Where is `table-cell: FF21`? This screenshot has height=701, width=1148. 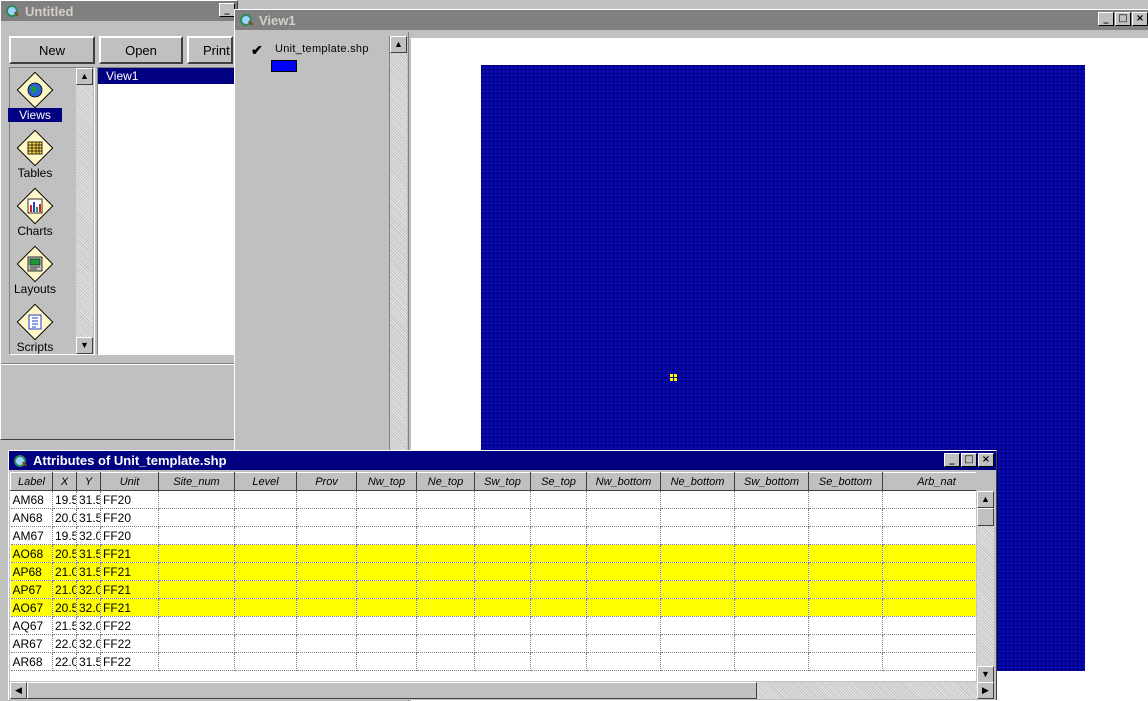 table-cell: FF21 is located at coordinates (129, 589).